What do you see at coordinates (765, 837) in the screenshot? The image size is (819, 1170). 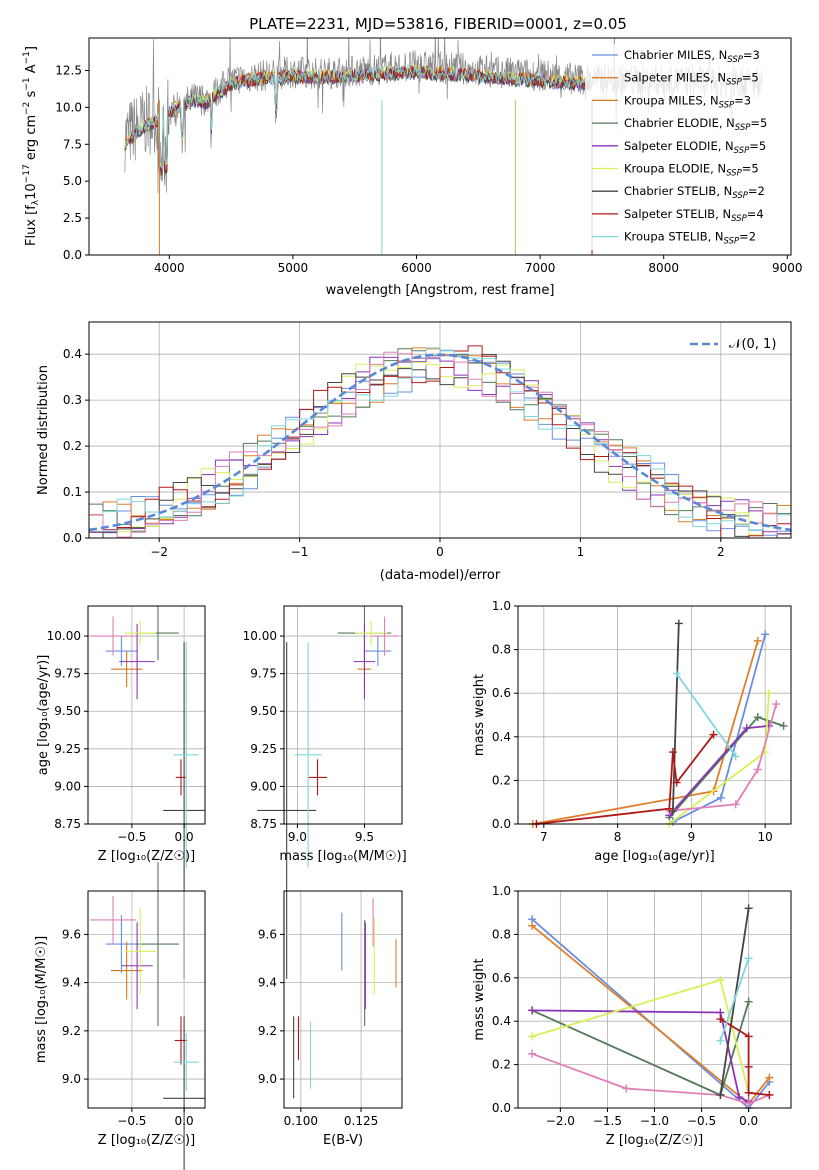 I see `xtick-label: 10` at bounding box center [765, 837].